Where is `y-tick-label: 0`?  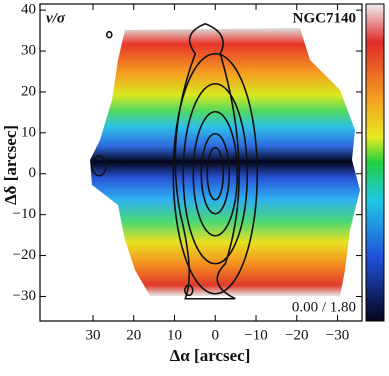
y-tick-label: 0 is located at coordinates (33, 173).